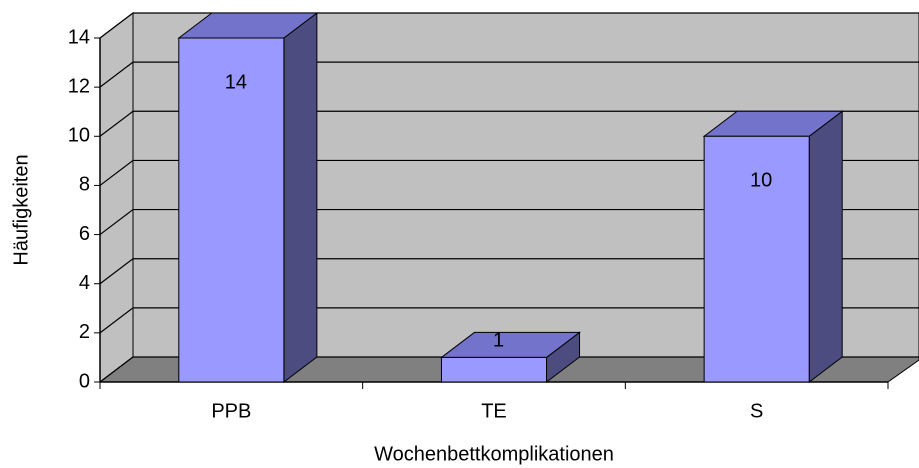 The width and height of the screenshot is (919, 468). What do you see at coordinates (79, 136) in the screenshot?
I see `y-tick-label: 10` at bounding box center [79, 136].